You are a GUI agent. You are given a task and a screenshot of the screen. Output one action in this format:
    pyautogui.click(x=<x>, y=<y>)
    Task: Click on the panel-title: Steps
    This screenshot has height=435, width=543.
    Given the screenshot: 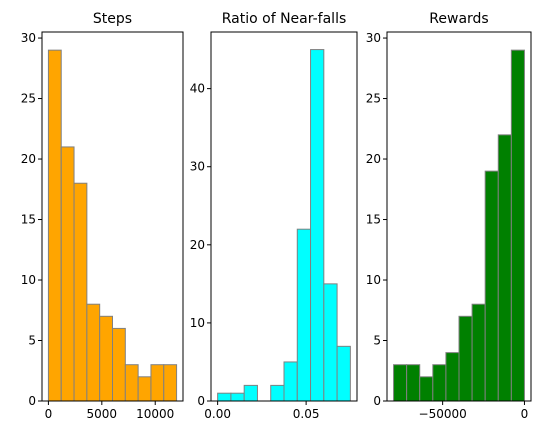 What is the action you would take?
    pyautogui.click(x=112, y=19)
    